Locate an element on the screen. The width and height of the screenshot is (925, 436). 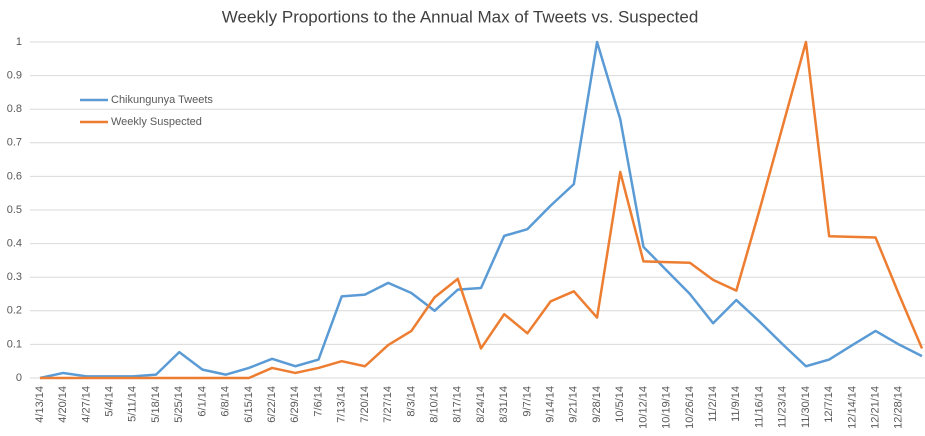
x-tick-label: 4/20/14 is located at coordinates (63, 404).